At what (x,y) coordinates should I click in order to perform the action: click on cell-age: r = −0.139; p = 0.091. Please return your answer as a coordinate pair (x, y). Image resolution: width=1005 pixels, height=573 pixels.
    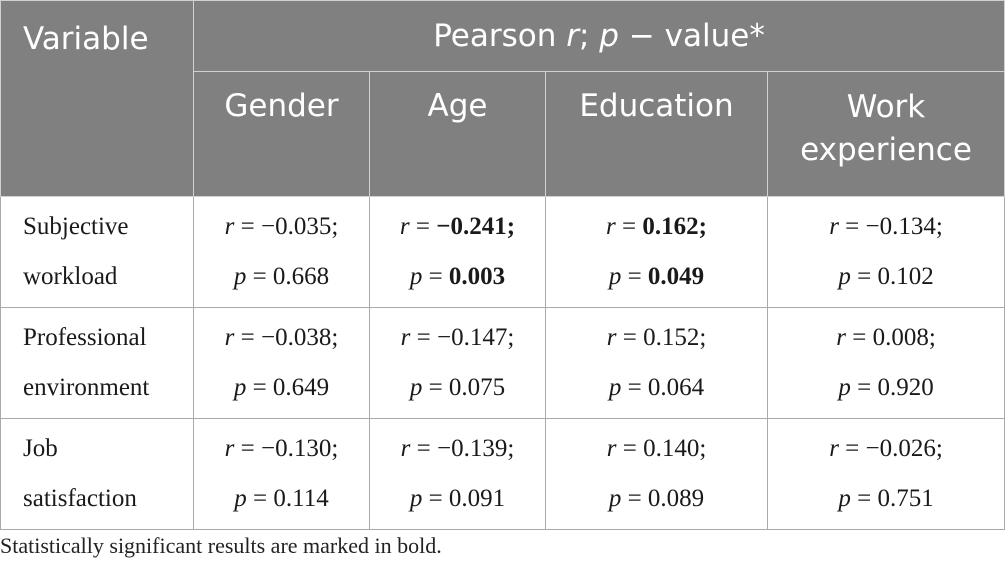
    Looking at the image, I should click on (457, 474).